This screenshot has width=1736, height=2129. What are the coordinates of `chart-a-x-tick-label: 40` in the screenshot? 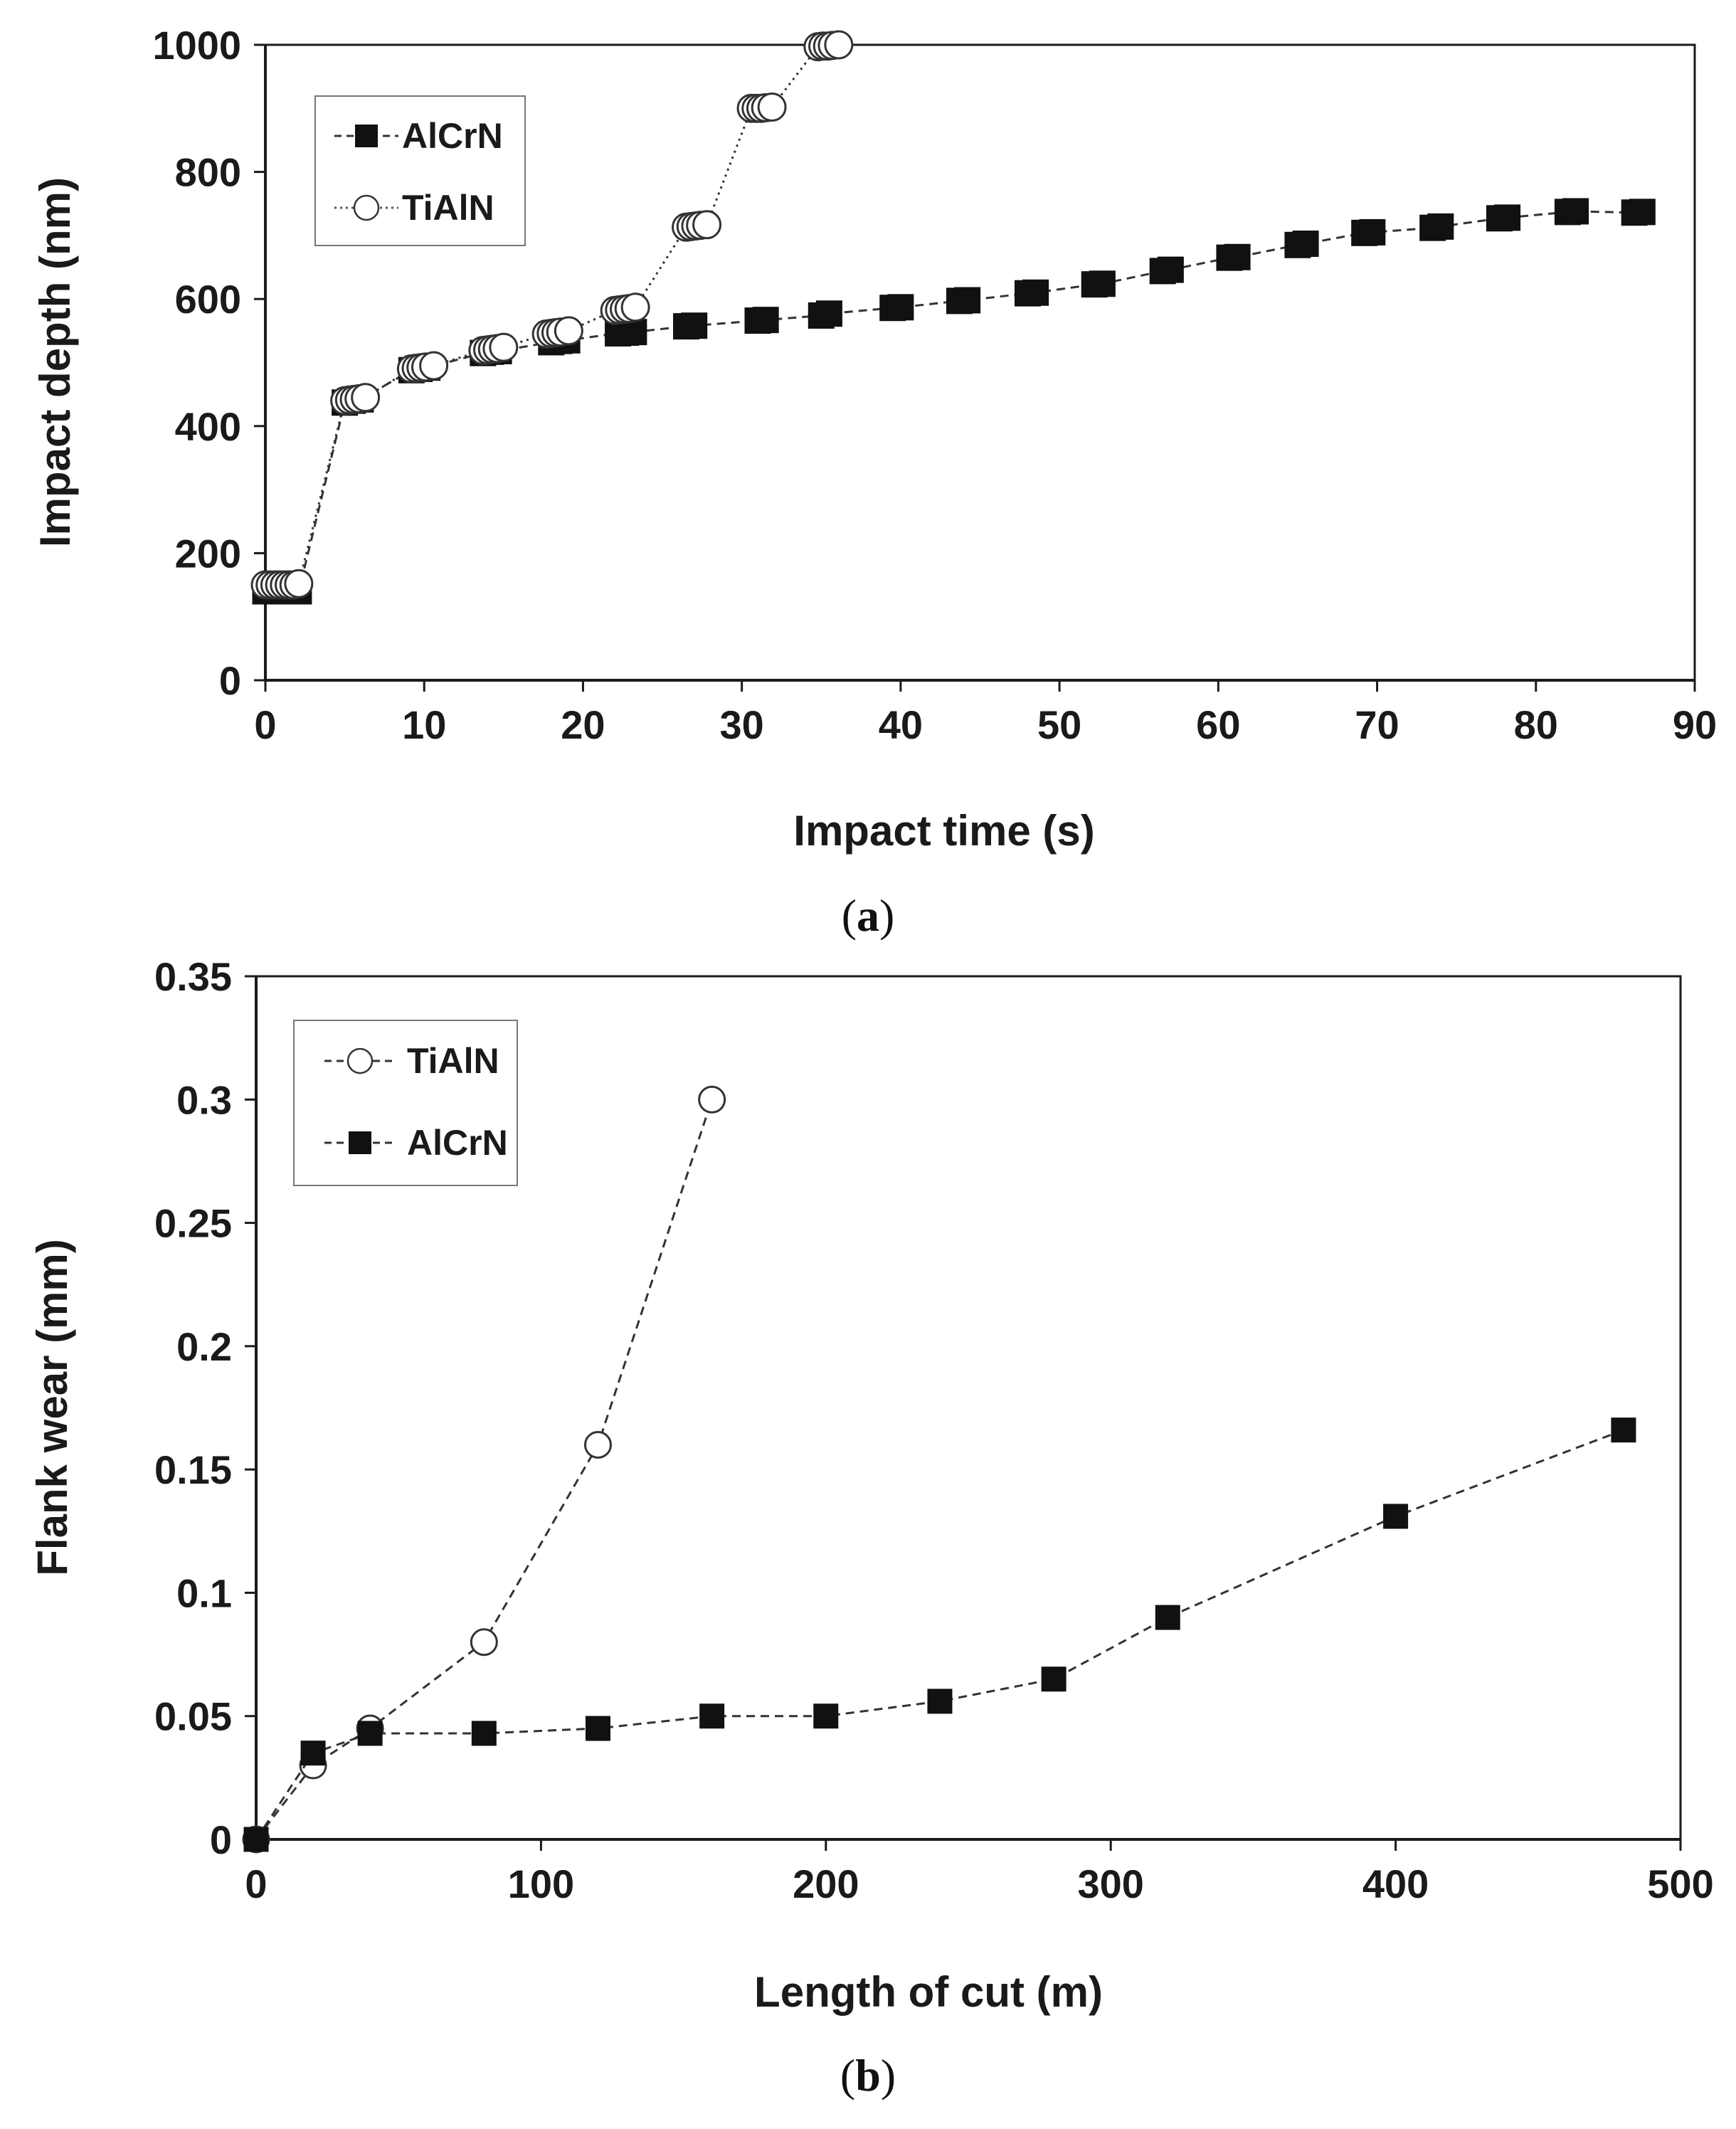 It's located at (901, 724).